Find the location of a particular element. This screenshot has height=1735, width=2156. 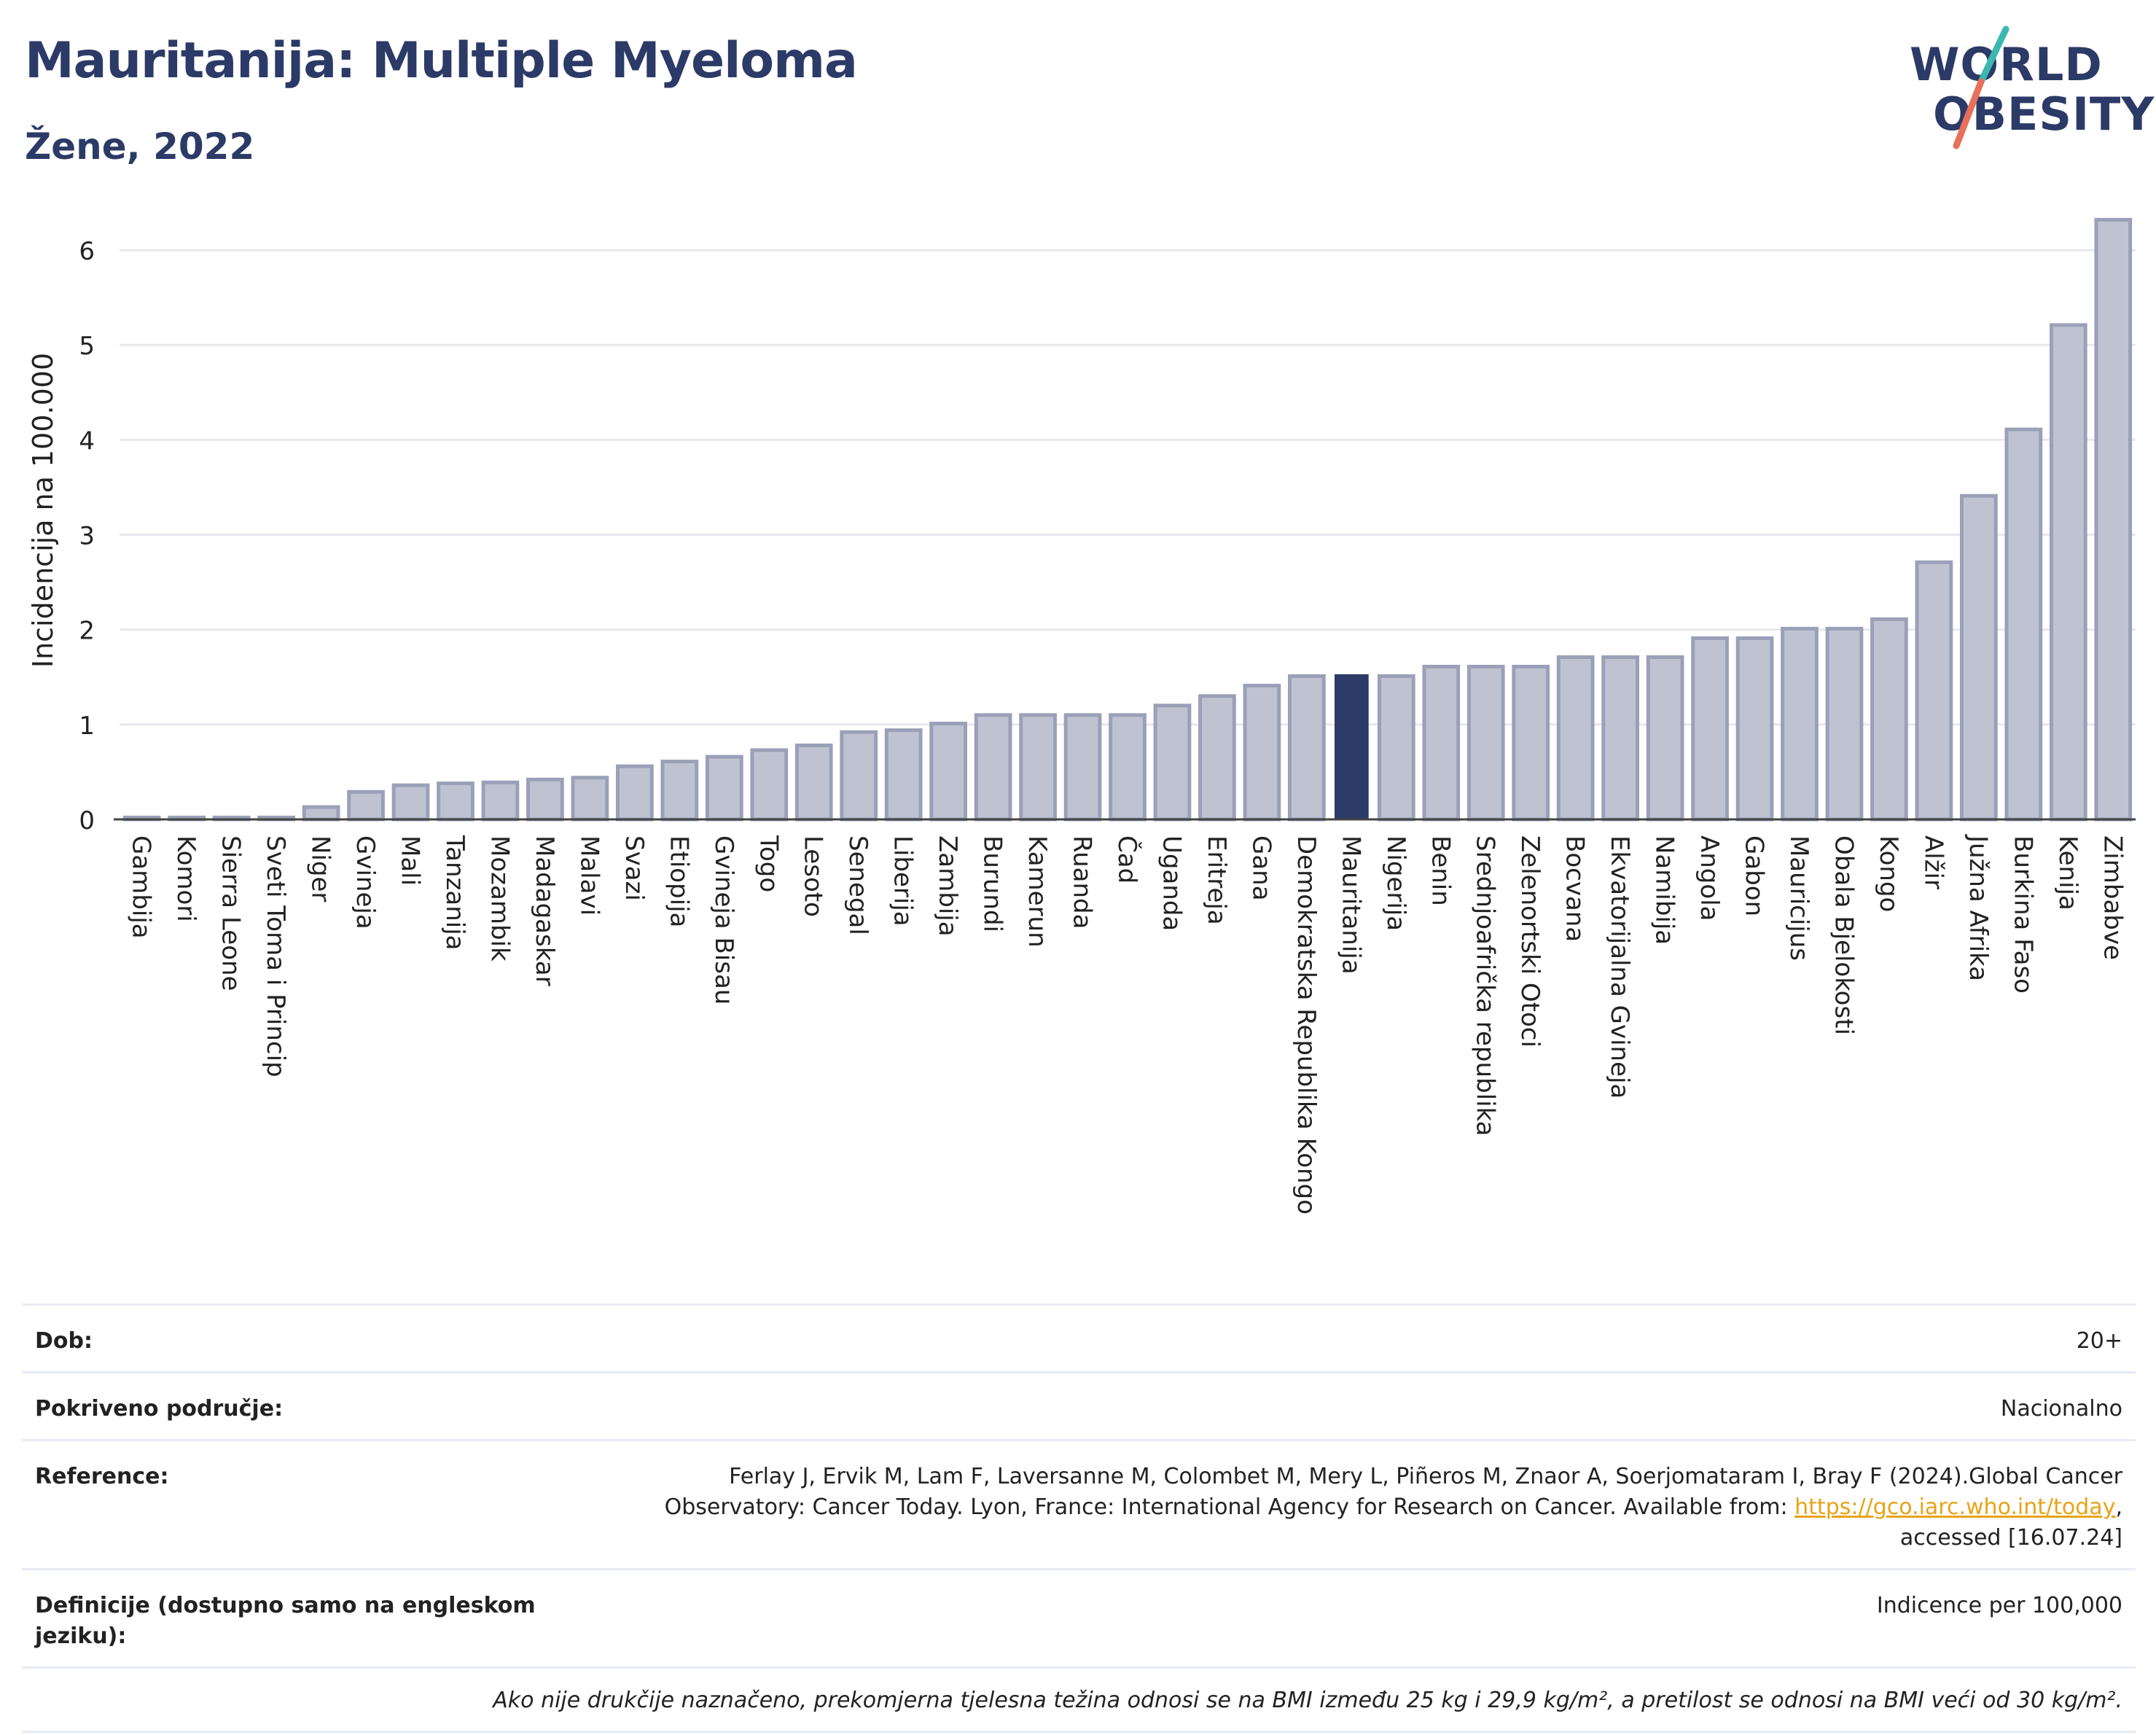

x-tick-label: Burundi is located at coordinates (993, 883).